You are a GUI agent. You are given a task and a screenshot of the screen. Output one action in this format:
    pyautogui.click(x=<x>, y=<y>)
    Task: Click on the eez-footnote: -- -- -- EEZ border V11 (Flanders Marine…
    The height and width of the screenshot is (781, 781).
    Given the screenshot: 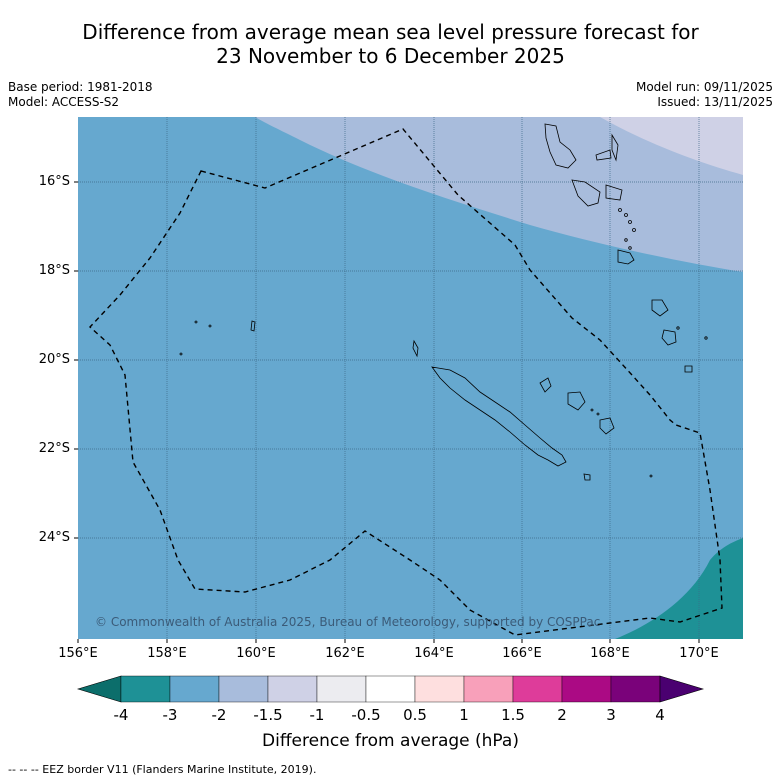 What is the action you would take?
    pyautogui.click(x=162, y=769)
    